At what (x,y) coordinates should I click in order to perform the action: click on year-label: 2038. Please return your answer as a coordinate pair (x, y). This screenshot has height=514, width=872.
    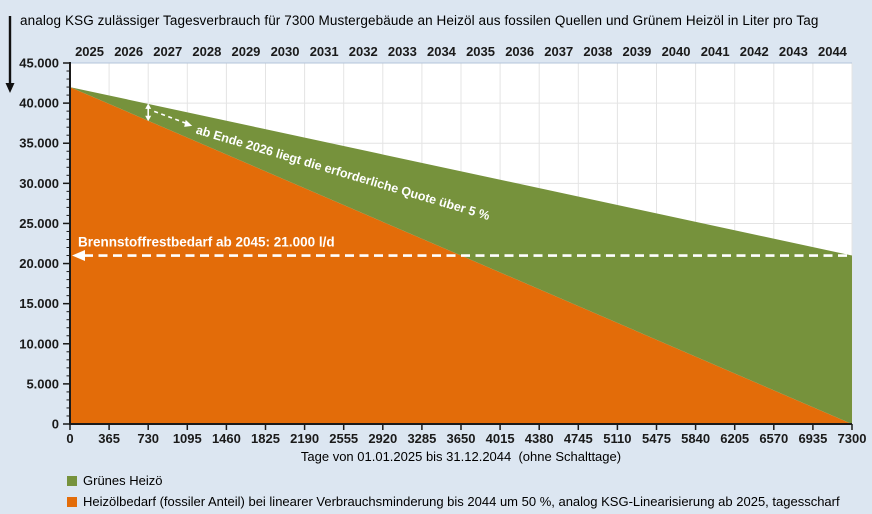
    Looking at the image, I should click on (597, 51).